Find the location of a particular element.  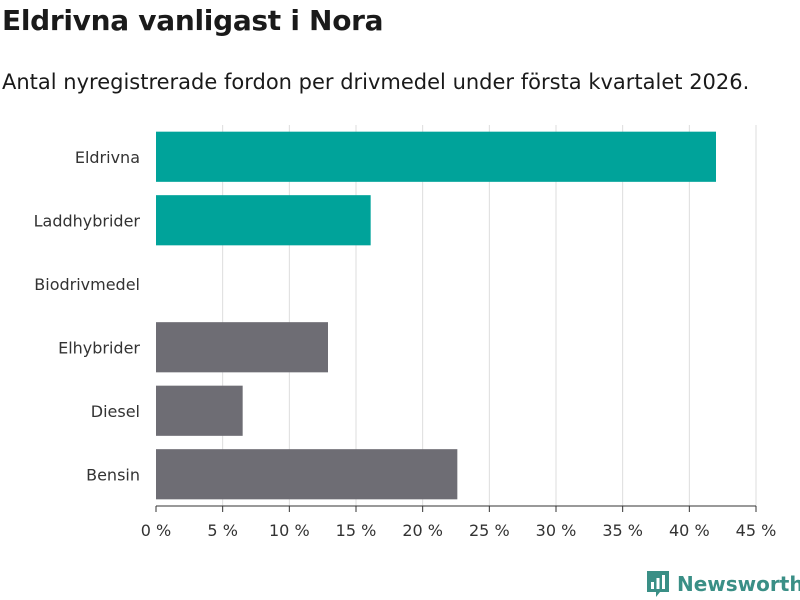

category-label: Elhybrider is located at coordinates (99, 347).